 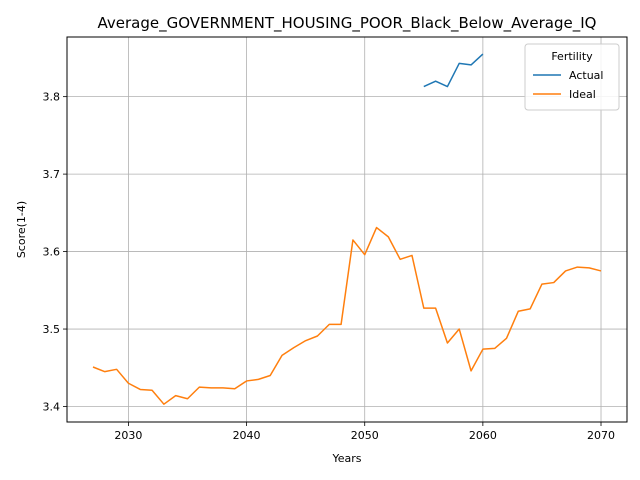 I want to click on legend-entry: Actual, so click(x=586, y=75).